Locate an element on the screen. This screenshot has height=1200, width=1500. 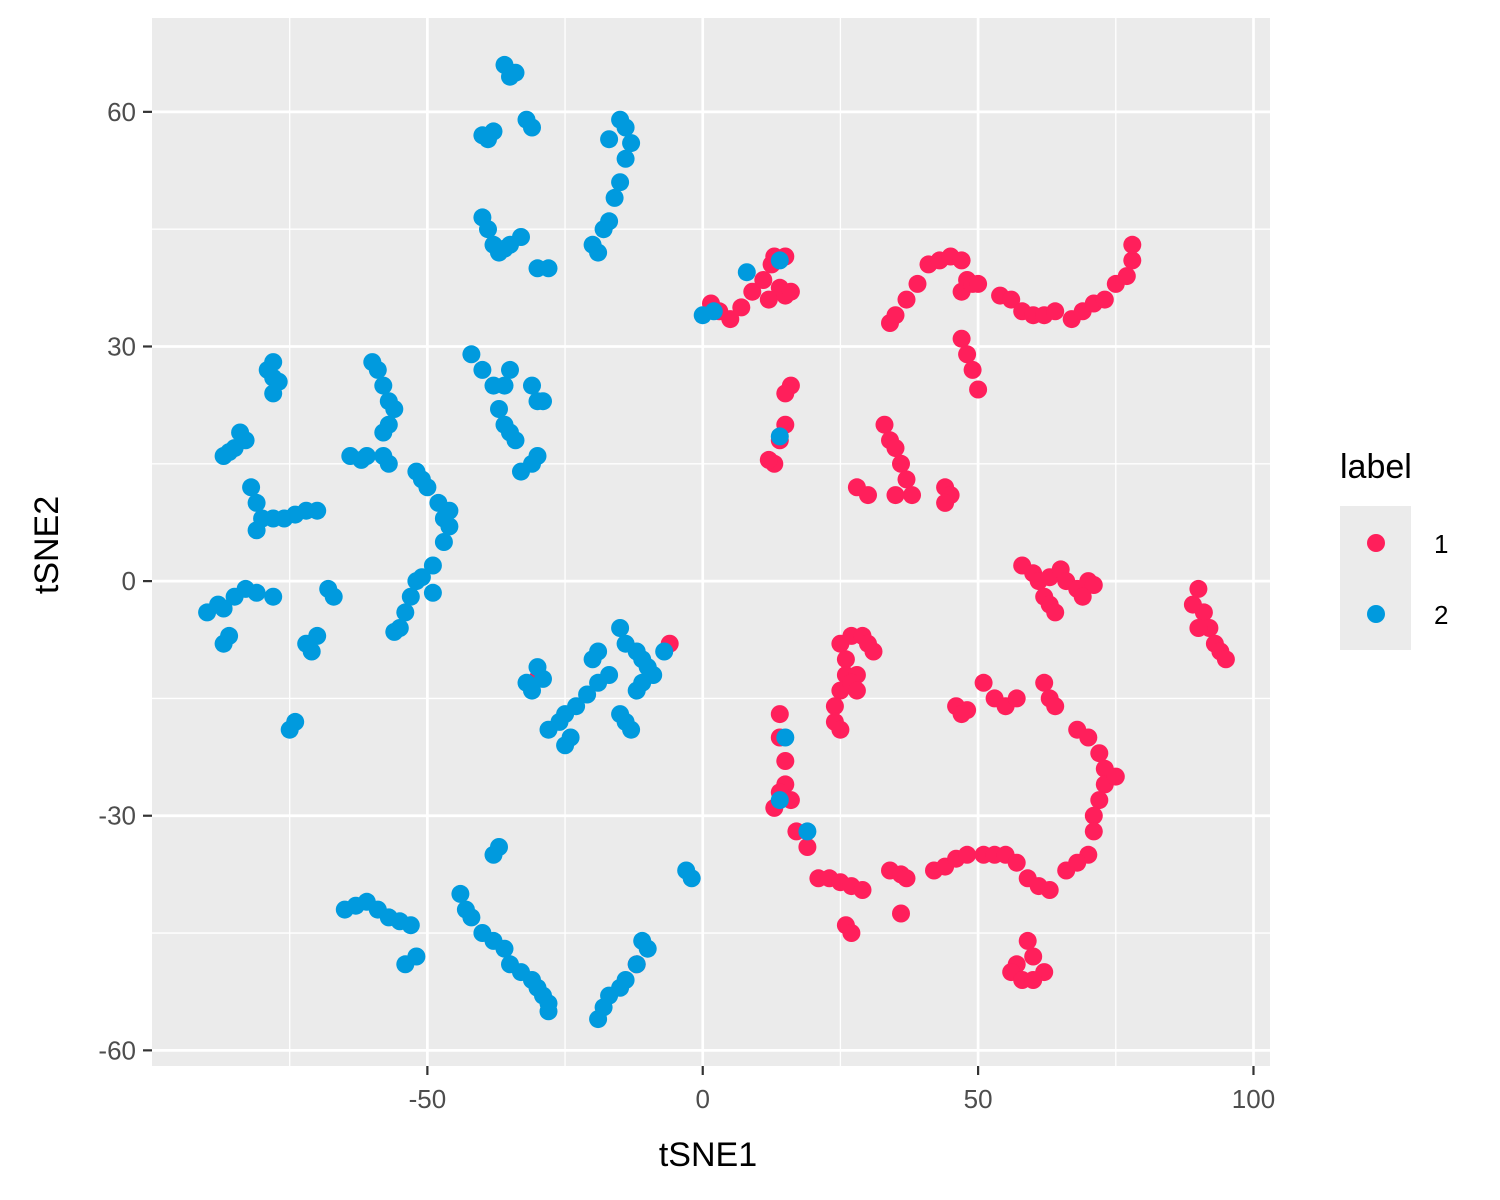
x-tick-label: 100 is located at coordinates (1253, 1099).